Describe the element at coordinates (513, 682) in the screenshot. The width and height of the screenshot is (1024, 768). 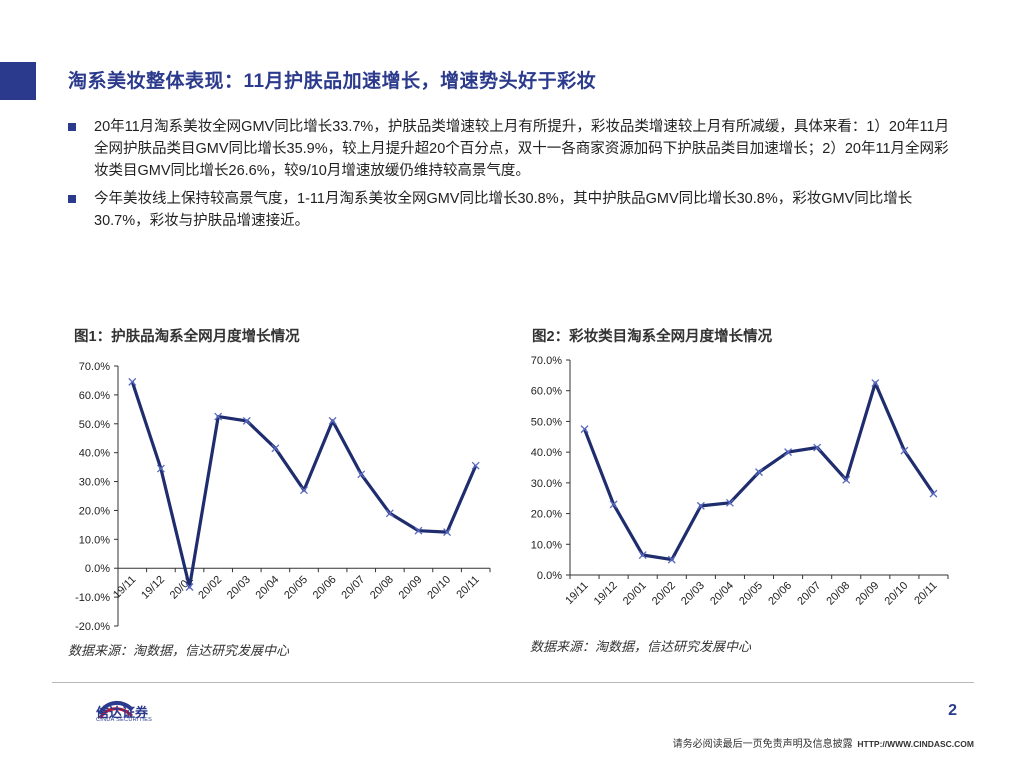
I see `footer-divider` at that location.